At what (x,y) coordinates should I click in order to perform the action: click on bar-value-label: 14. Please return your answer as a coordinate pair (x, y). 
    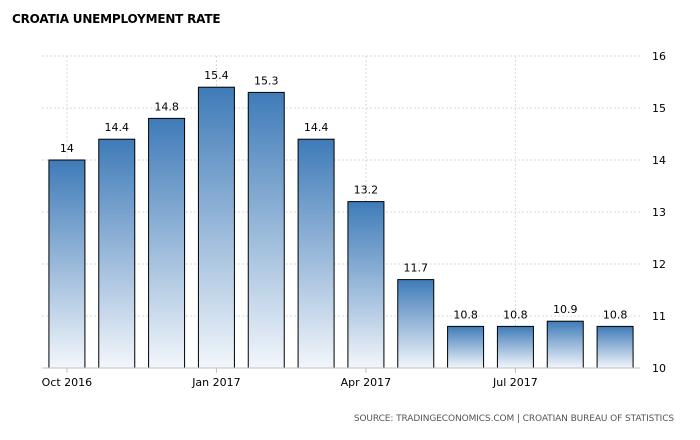
    Looking at the image, I should click on (67, 148).